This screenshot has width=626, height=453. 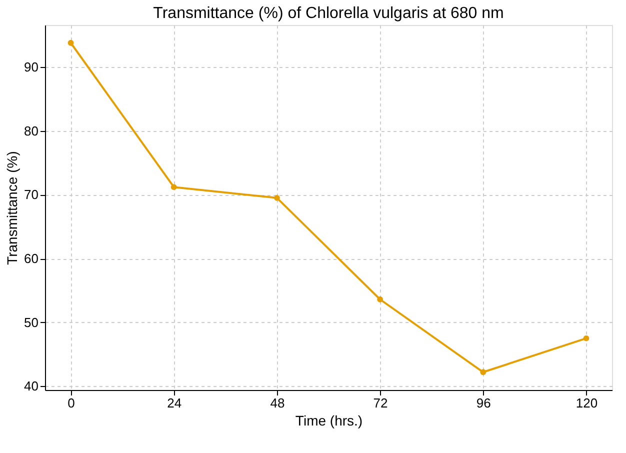 What do you see at coordinates (380, 403) in the screenshot?
I see `x-tick-label: 72` at bounding box center [380, 403].